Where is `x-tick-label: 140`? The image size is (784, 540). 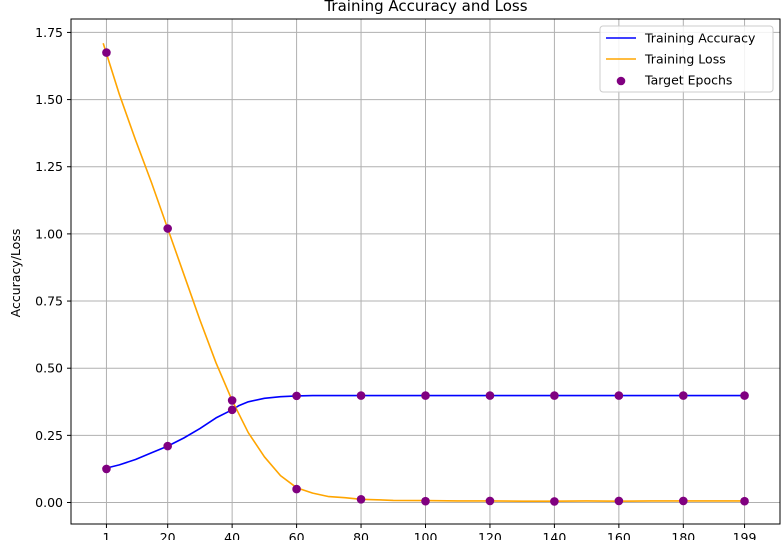 x-tick-label: 140 is located at coordinates (554, 535).